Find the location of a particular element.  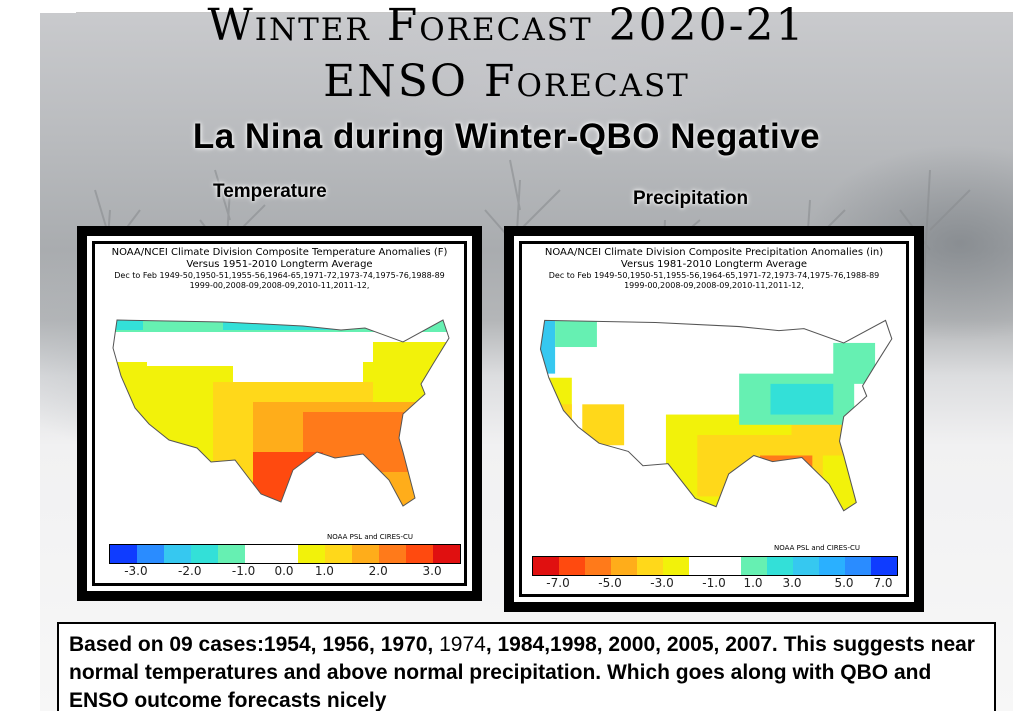

precipitation-scale-ticks: -7.0 -5.0 -3.0 -1.0 1.0 3.0 5.0 7.0 is located at coordinates (714, 583).